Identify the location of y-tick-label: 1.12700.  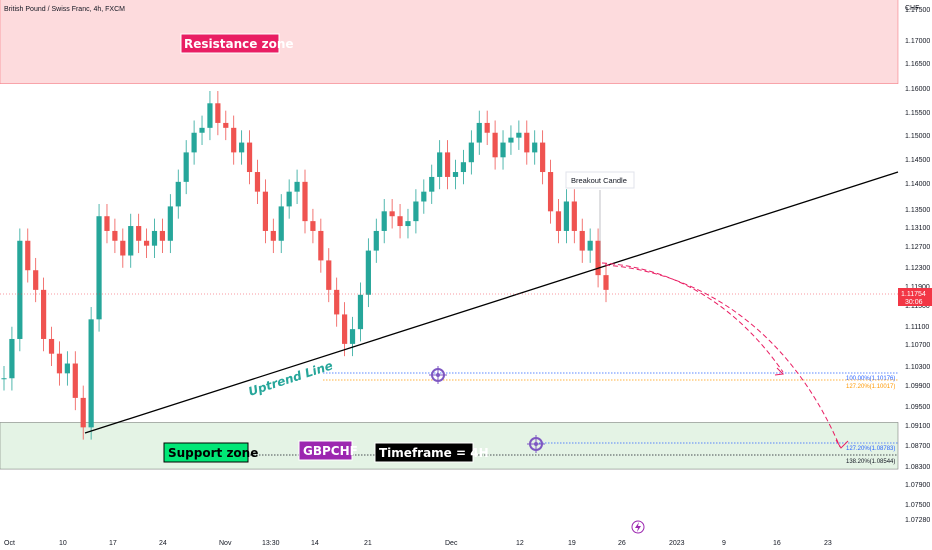
(917, 247).